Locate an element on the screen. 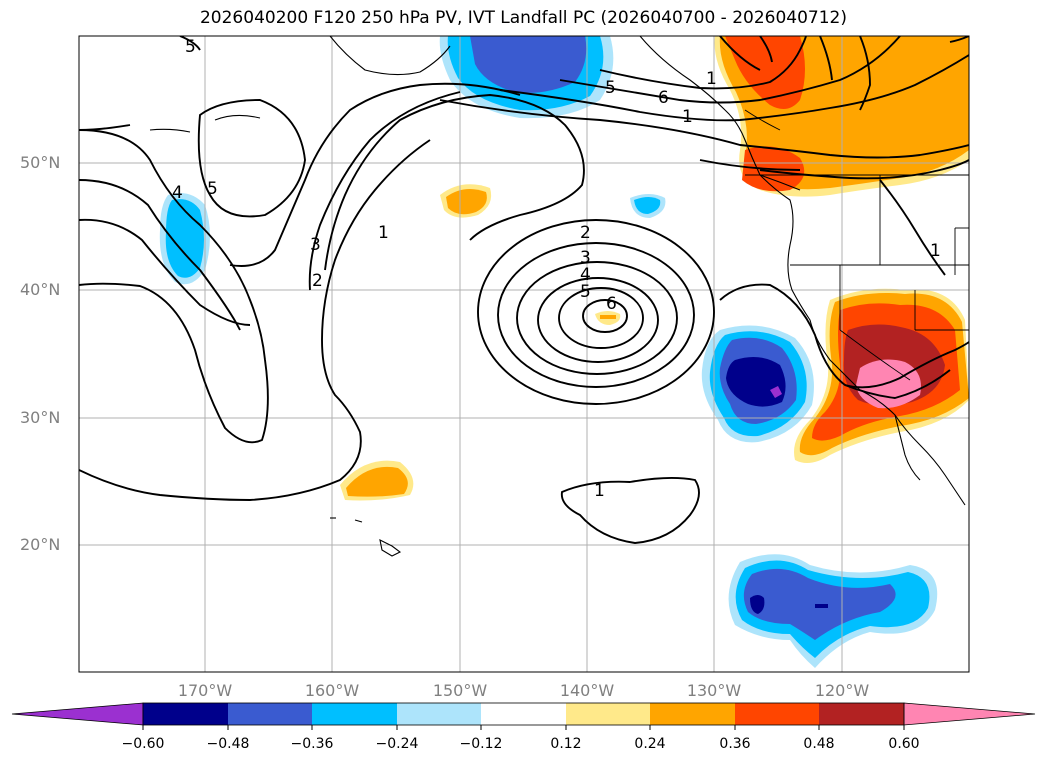 Image resolution: width=1047 pixels, height=765 pixels. colorbar-tick-label: −0.60 is located at coordinates (143, 744).